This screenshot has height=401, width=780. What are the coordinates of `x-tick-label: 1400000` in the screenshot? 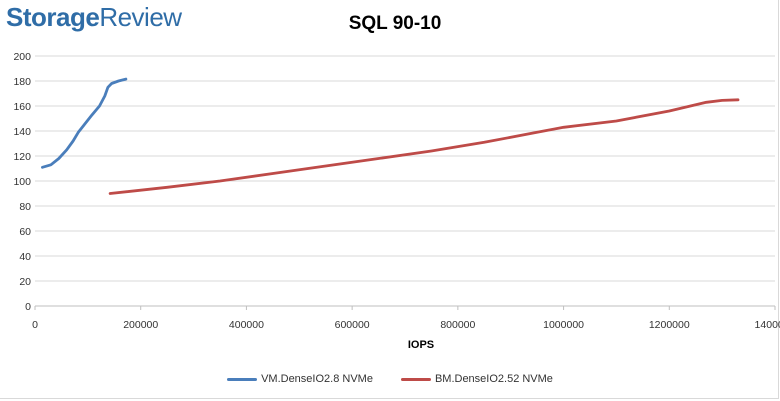 It's located at (767, 325).